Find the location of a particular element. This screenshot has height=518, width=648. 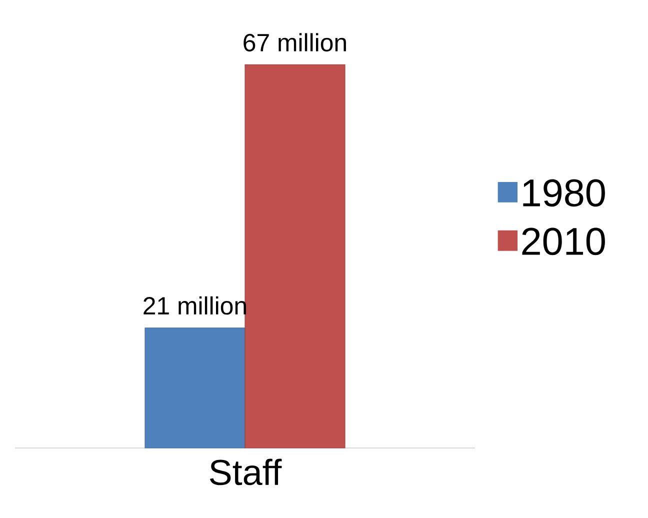

legend-label: 1980 is located at coordinates (564, 193).